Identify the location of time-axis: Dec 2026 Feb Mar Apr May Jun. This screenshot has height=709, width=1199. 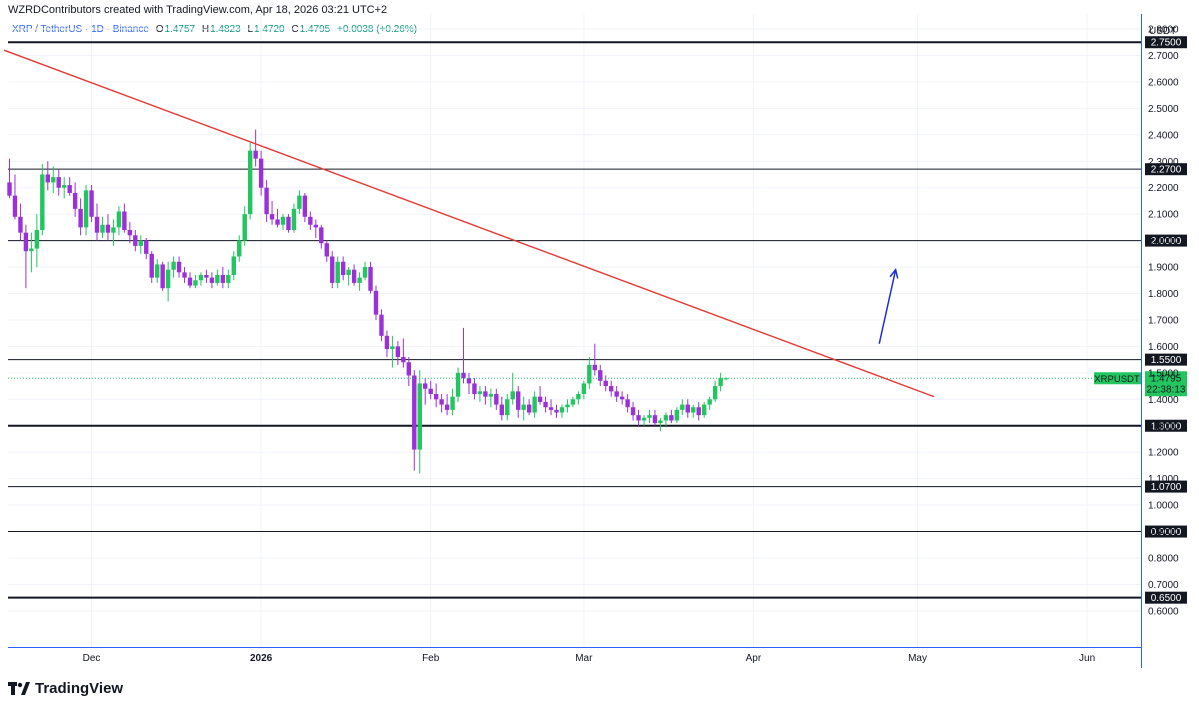
(574, 655).